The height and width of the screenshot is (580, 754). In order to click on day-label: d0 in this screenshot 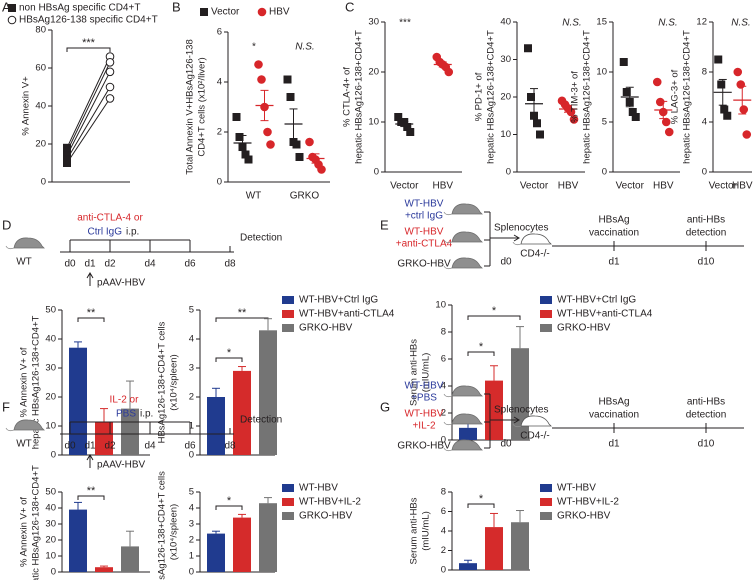, I will do `click(70, 446)`.